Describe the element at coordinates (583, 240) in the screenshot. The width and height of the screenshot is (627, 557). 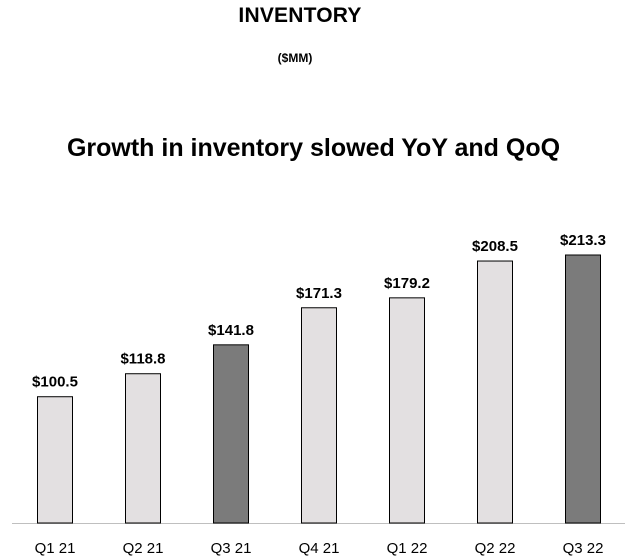
I see `data-label-q3-22: $213.3` at that location.